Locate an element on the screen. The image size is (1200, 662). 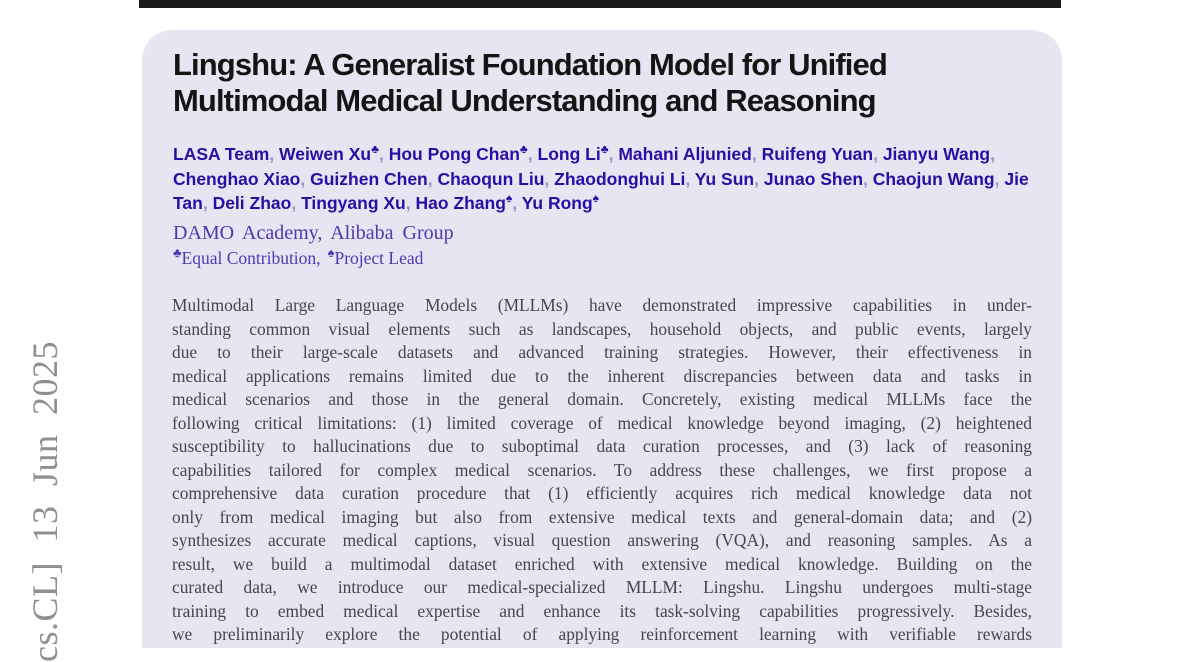
top-divider-bar is located at coordinates (600, 4).